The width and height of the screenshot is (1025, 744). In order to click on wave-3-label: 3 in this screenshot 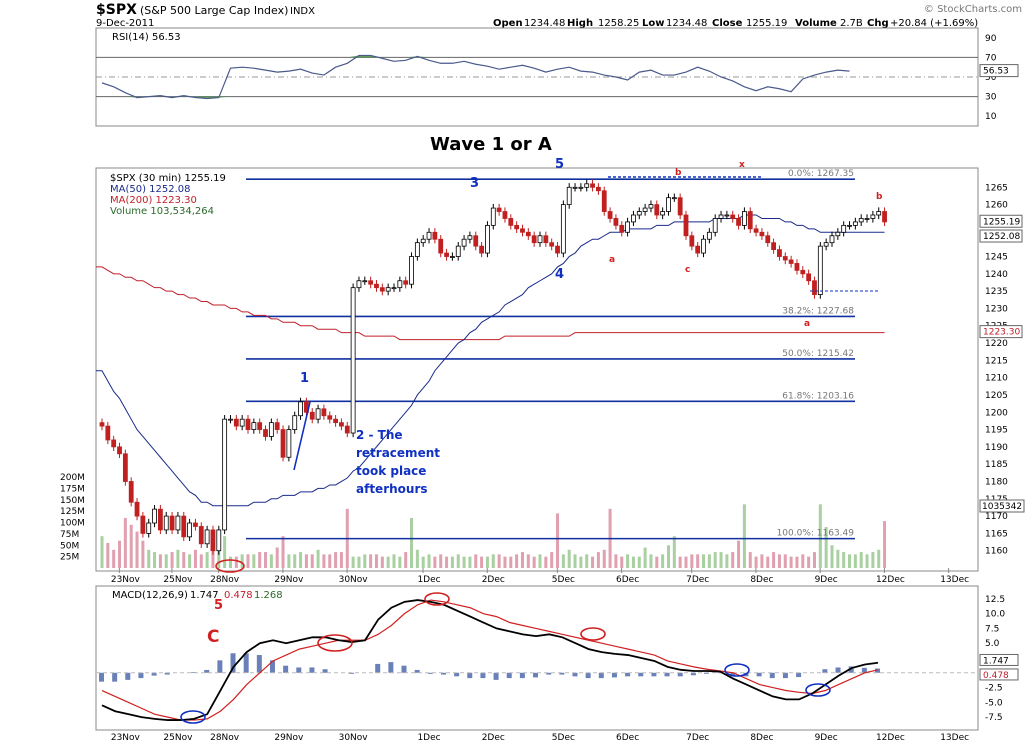, I will do `click(474, 183)`.